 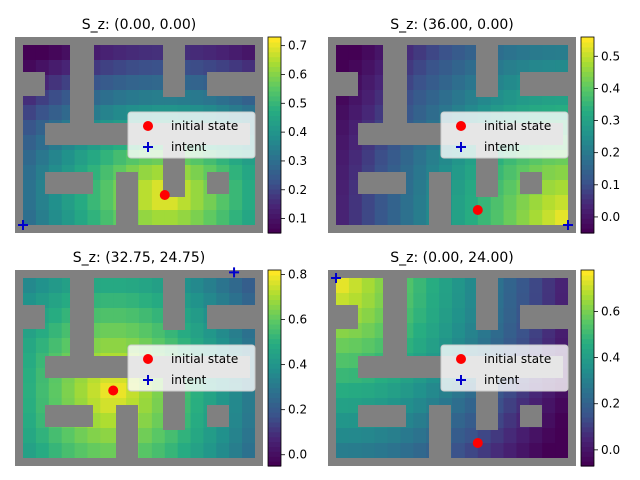 What do you see at coordinates (287, 367) in the screenshot?
I see `colorbar: 0.0 0.2 0.4 0.6 0.8` at bounding box center [287, 367].